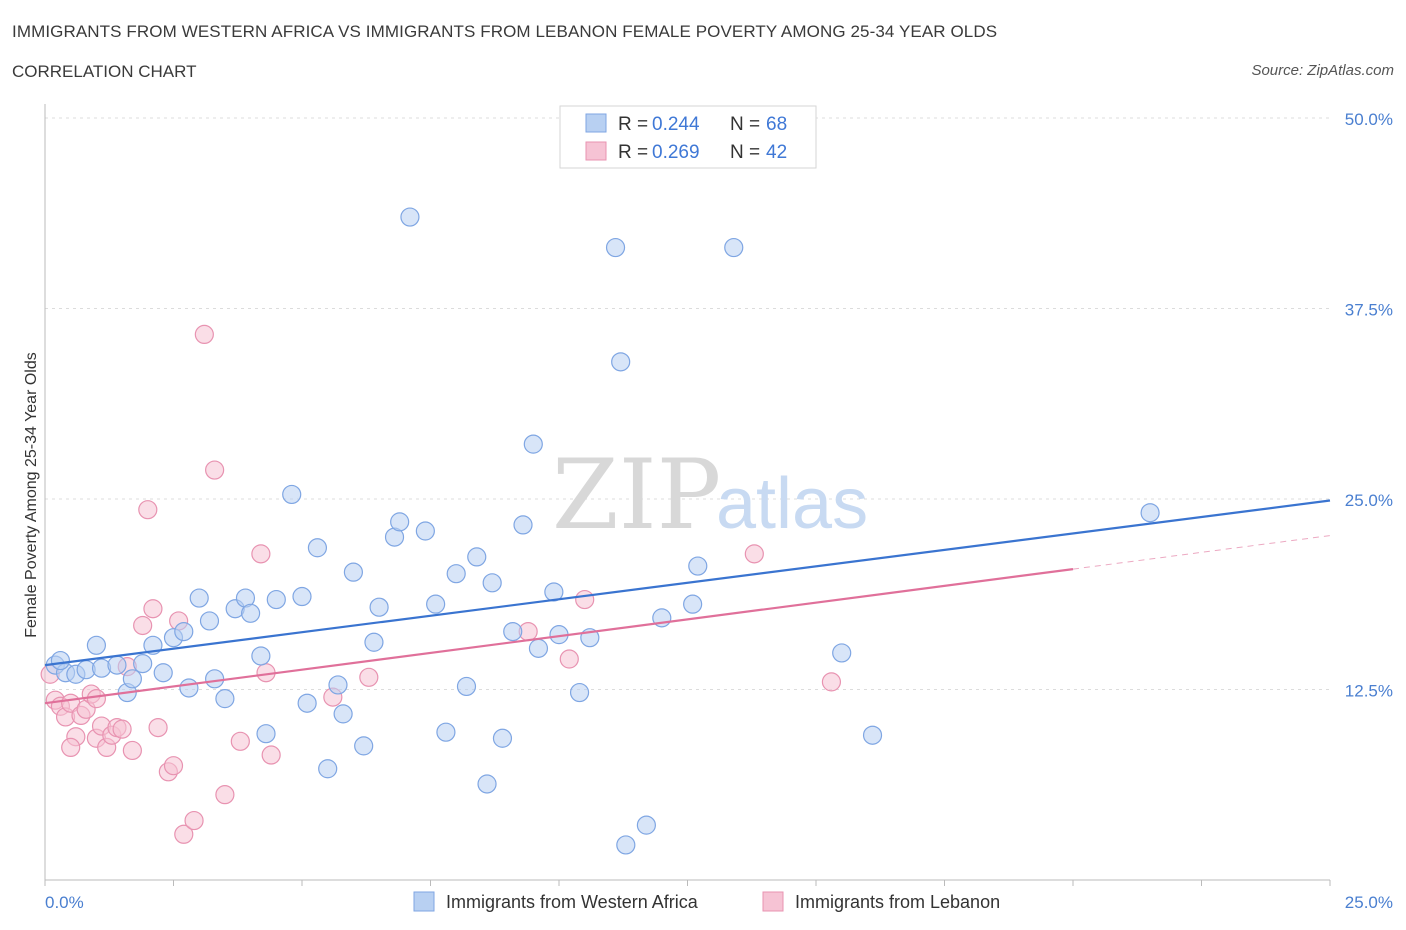 This screenshot has width=1406, height=930. I want to click on legend-n-value-1: 68, so click(776, 124).